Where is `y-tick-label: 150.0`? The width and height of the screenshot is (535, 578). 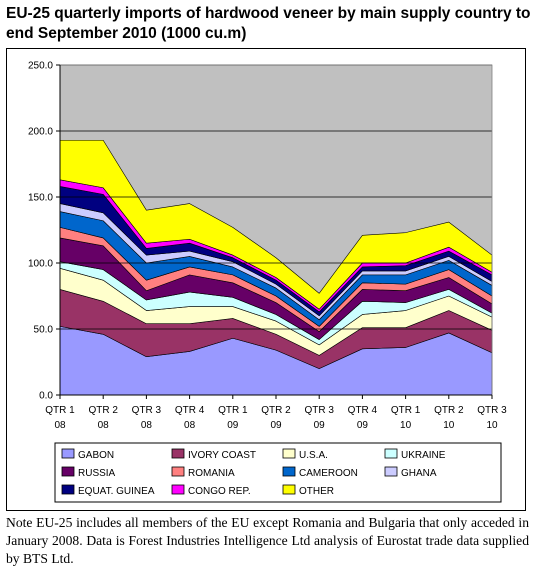 y-tick-label: 150.0 is located at coordinates (40, 198).